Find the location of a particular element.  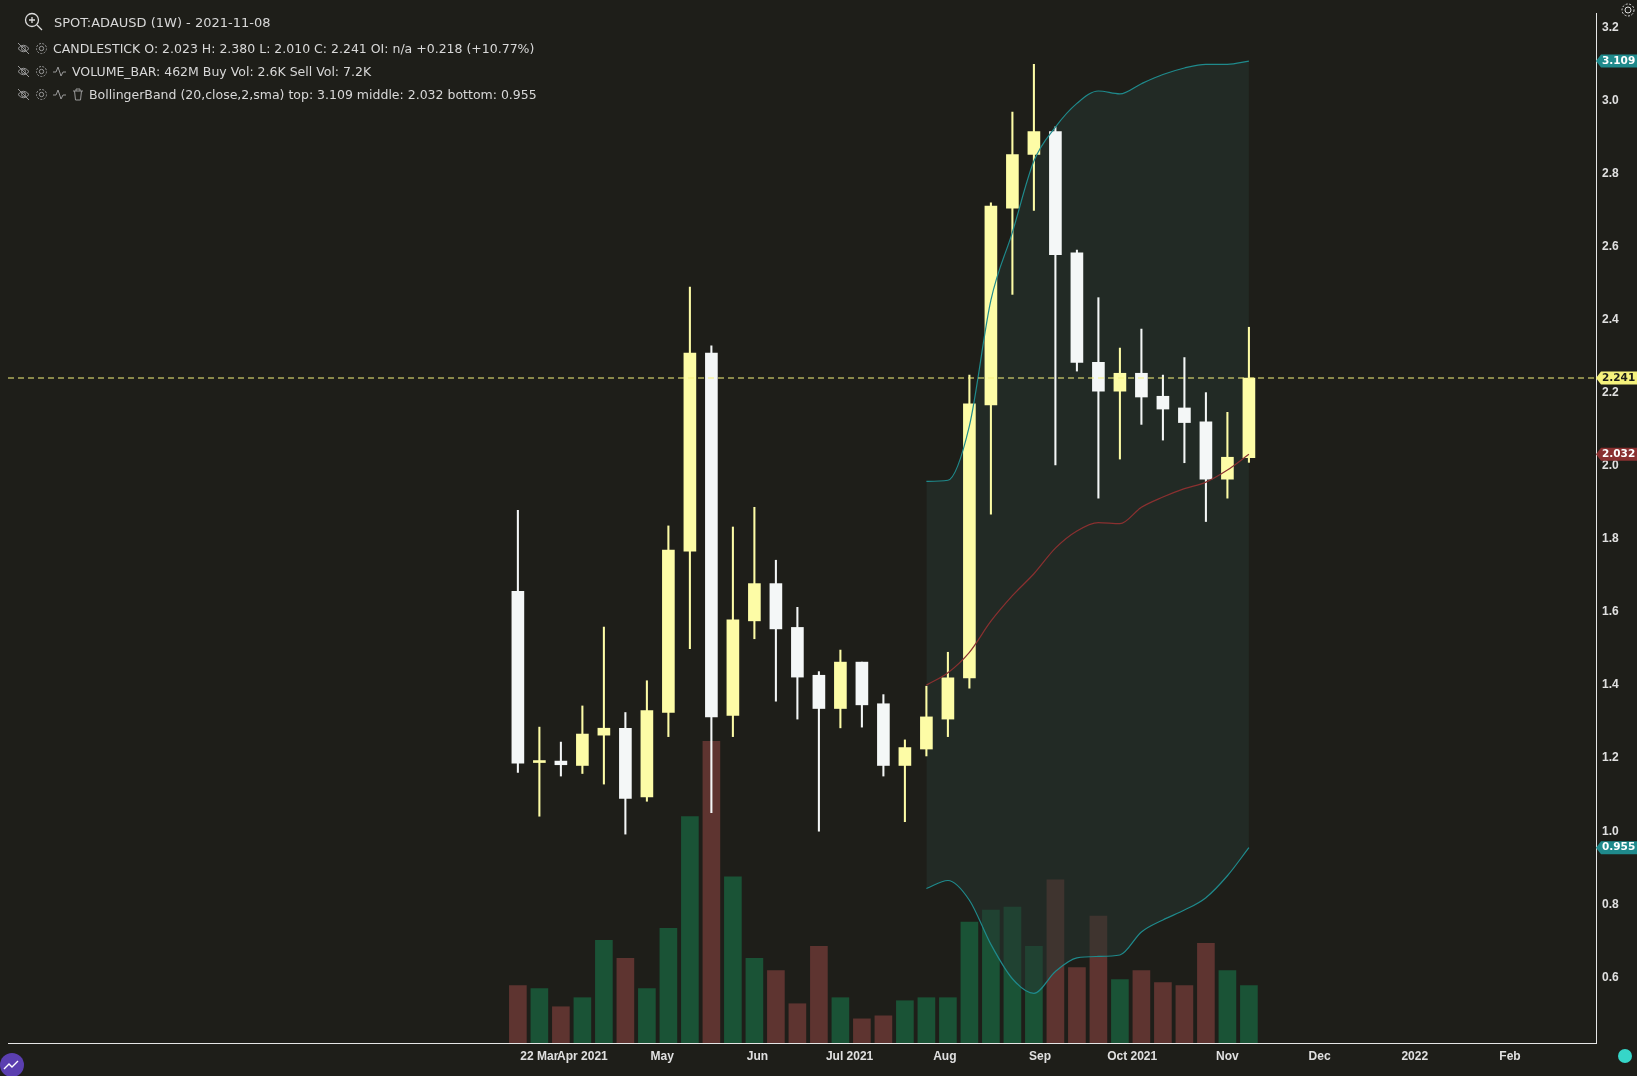

y-tick-label: 2.0 is located at coordinates (1611, 465).